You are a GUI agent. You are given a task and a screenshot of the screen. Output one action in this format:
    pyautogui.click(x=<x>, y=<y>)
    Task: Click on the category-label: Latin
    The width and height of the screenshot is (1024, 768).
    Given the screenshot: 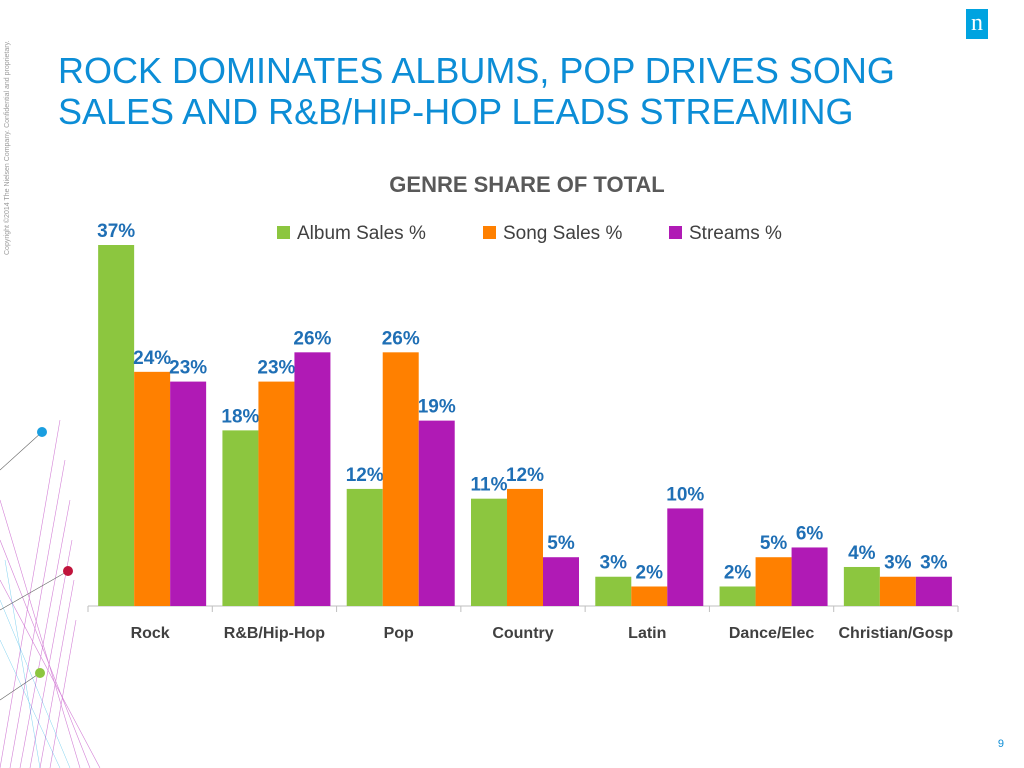 What is the action you would take?
    pyautogui.click(x=647, y=633)
    